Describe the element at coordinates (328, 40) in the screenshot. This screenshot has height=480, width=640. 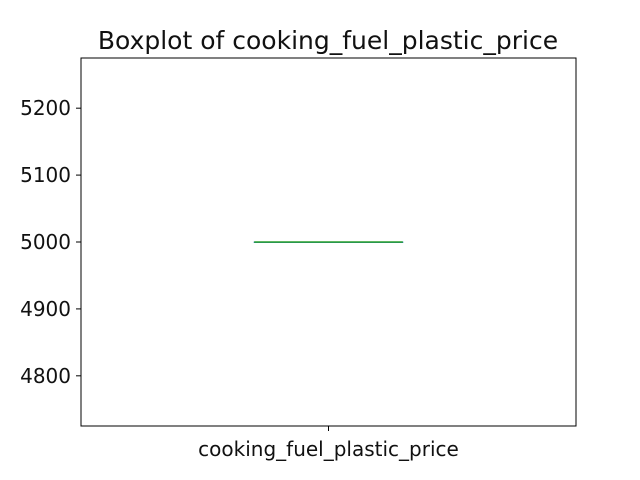
I see `chart-title: Boxplot of cooking_fuel_plastic_price` at that location.